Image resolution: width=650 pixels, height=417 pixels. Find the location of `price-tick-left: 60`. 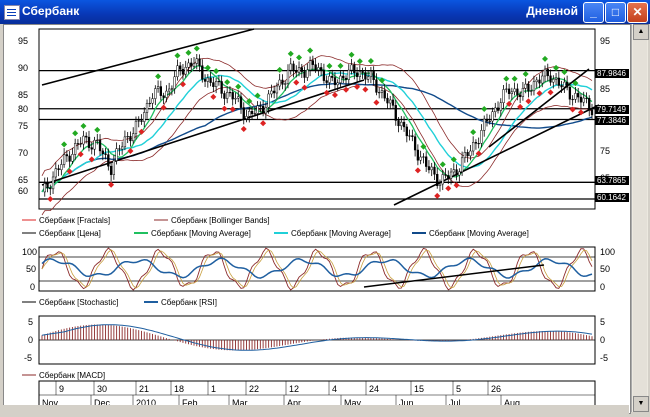

price-tick-left: 60 is located at coordinates (23, 191).